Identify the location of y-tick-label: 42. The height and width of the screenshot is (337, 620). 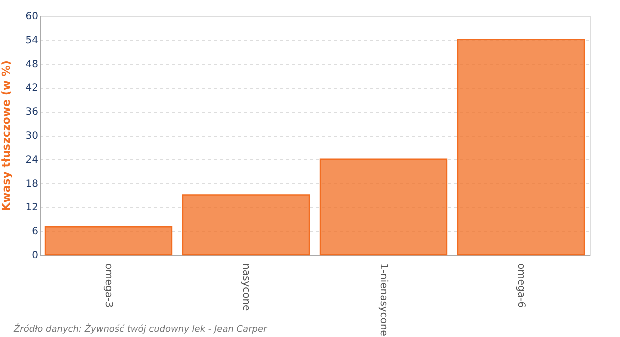
(32, 88).